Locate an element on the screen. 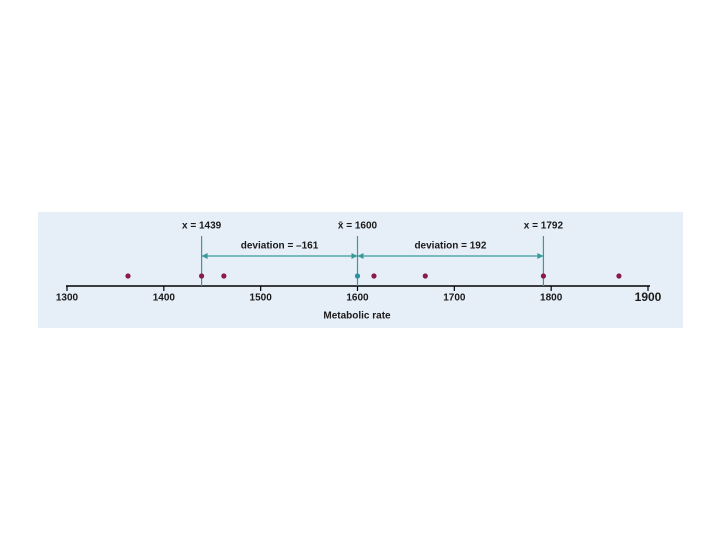 Image resolution: width=720 pixels, height=540 pixels. mean-label: x̄ = 1600 is located at coordinates (358, 226).